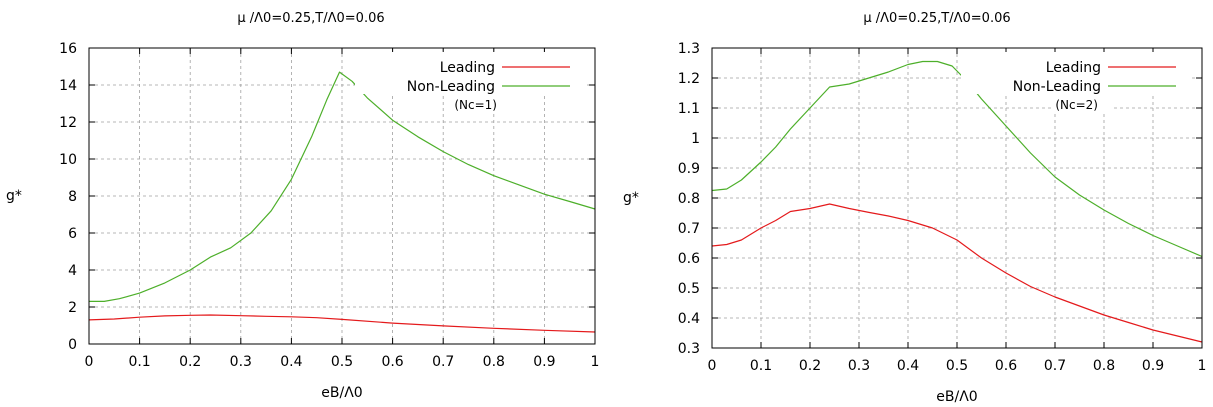 This screenshot has height=407, width=1213. What do you see at coordinates (689, 229) in the screenshot?
I see `chart-2-y-tick-label: 0.7` at bounding box center [689, 229].